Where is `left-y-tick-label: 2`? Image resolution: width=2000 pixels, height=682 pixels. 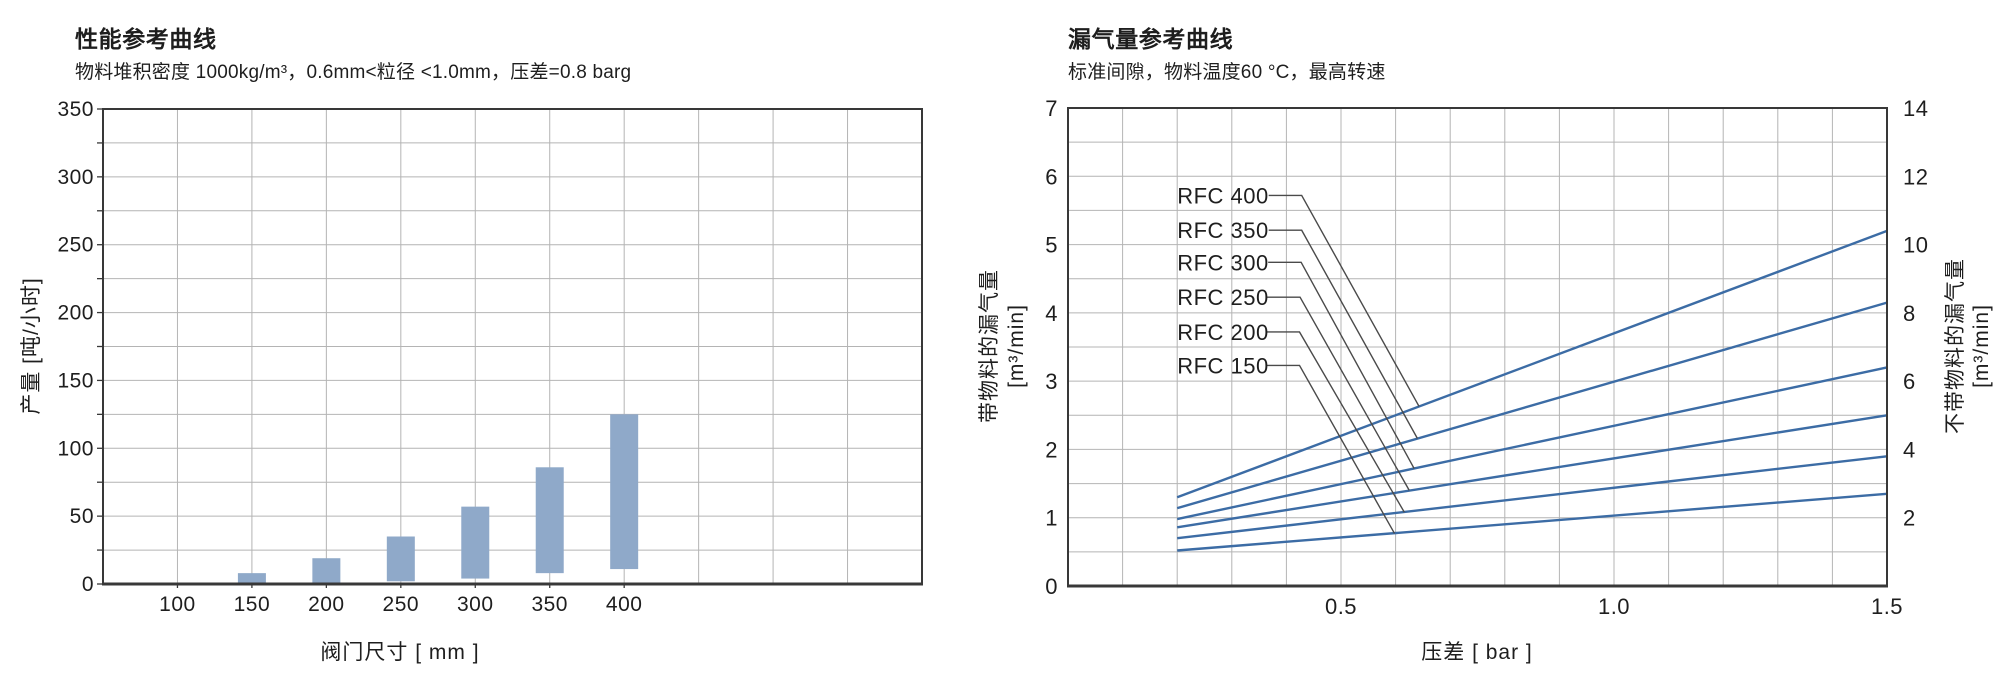 left-y-tick-label: 2 is located at coordinates (1051, 449).